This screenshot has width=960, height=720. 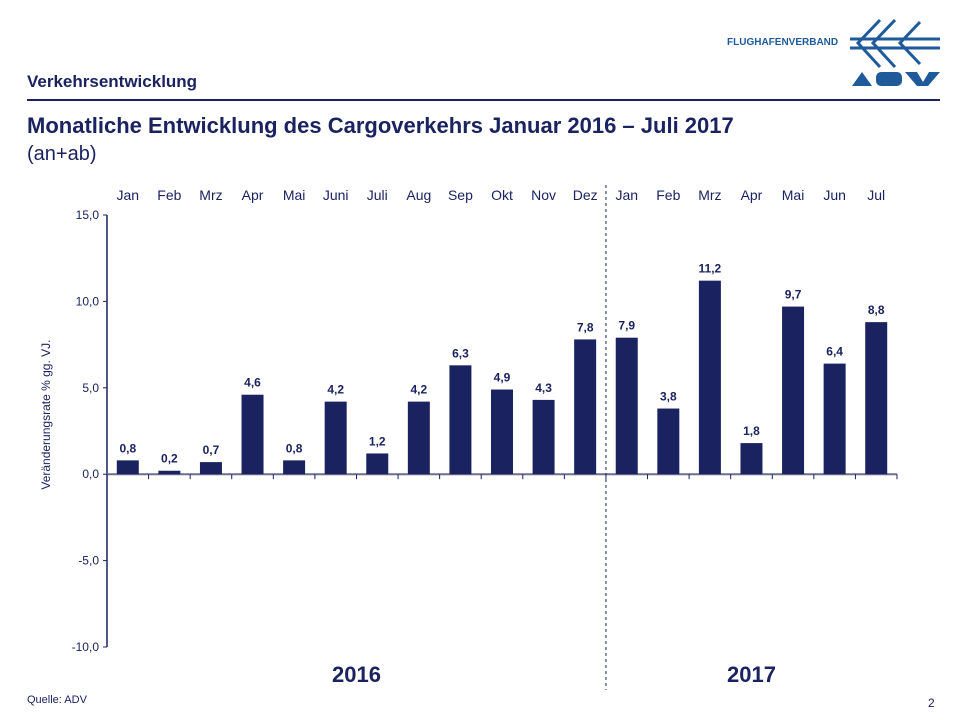 What do you see at coordinates (88, 561) in the screenshot?
I see `y-tick-label: -5,0` at bounding box center [88, 561].